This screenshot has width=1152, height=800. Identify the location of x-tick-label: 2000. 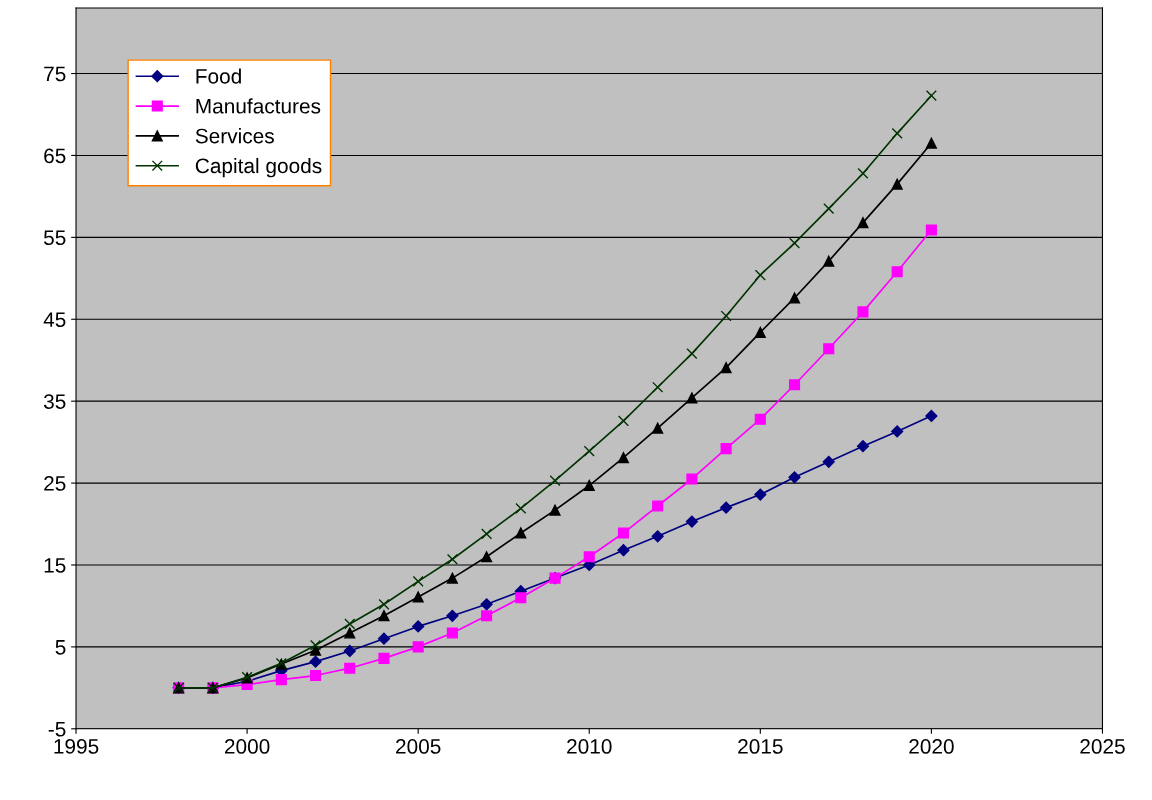
(247, 746).